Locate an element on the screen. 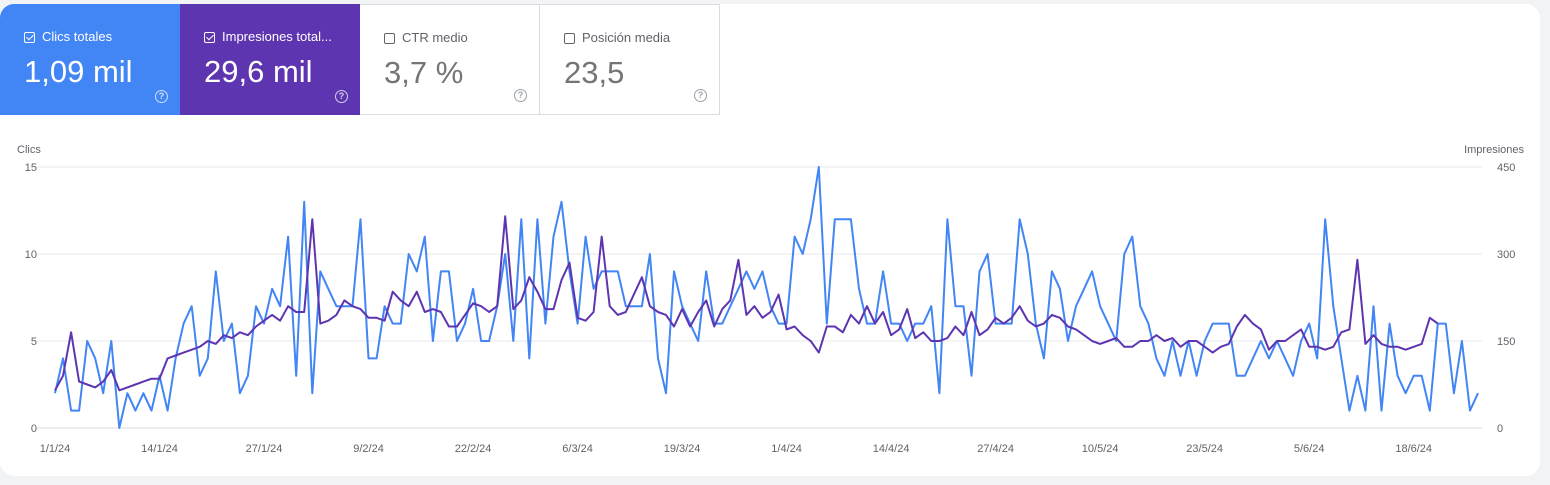  x-tick-label: 9/2/24 is located at coordinates (368, 449).